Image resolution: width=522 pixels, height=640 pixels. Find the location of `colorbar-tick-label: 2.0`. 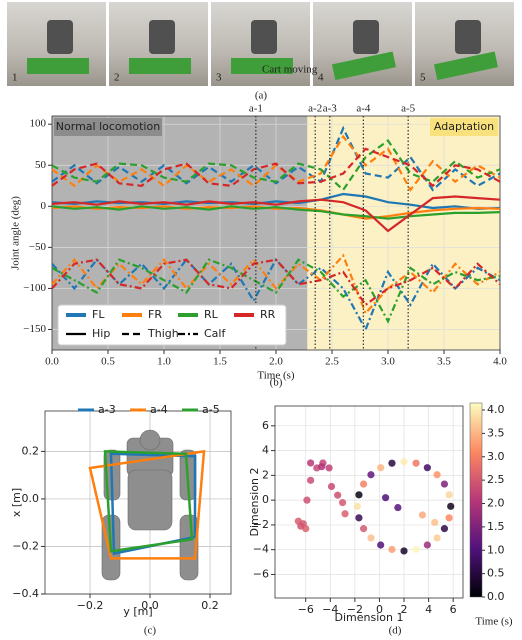

colorbar-tick-label: 2.0 is located at coordinates (496, 503).